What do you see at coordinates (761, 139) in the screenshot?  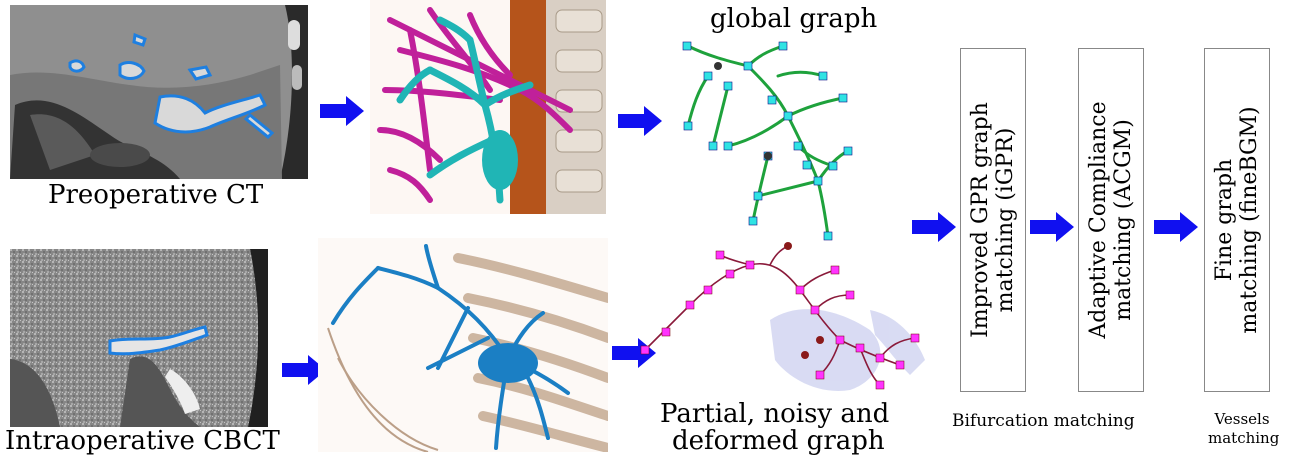 I see `global-graph-render` at bounding box center [761, 139].